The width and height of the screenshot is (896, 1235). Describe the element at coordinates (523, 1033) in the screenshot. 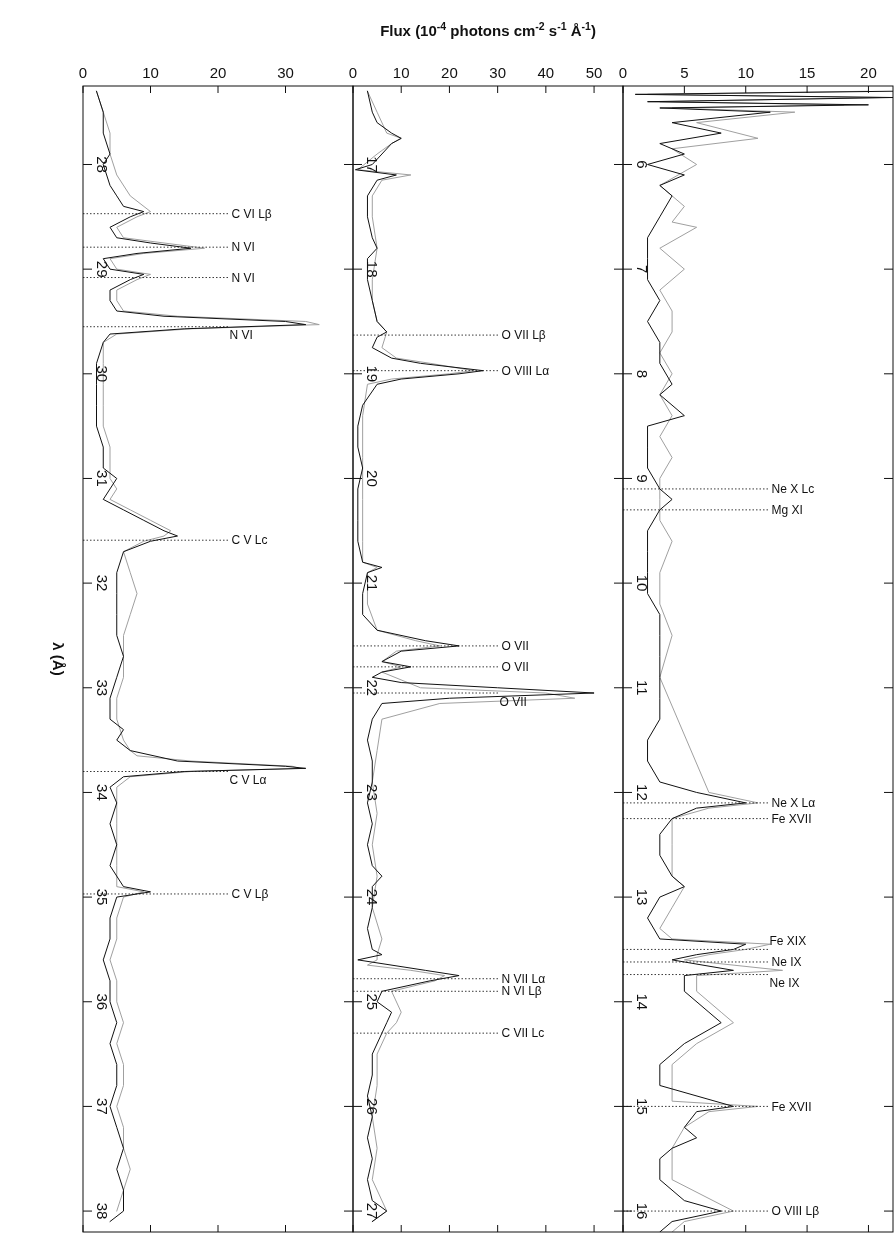

I see `ref-line-label: C VII Lc` at that location.